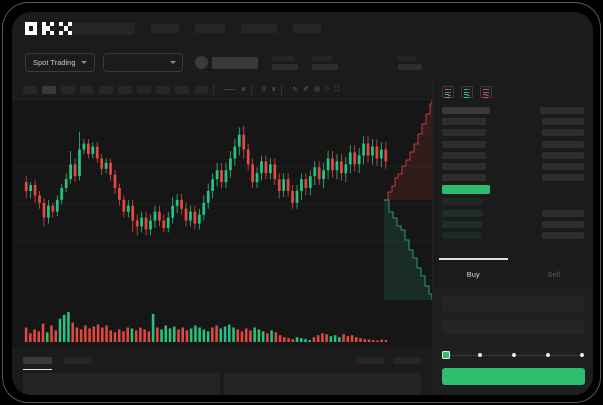  I want to click on orderbook-mode-both-icon, so click(448, 92).